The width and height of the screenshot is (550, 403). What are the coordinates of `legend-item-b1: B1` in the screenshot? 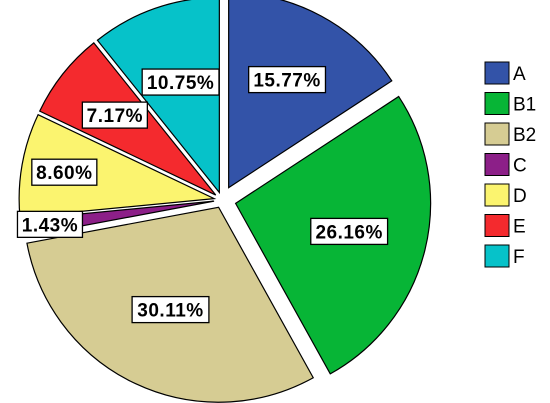 It's located at (510, 104).